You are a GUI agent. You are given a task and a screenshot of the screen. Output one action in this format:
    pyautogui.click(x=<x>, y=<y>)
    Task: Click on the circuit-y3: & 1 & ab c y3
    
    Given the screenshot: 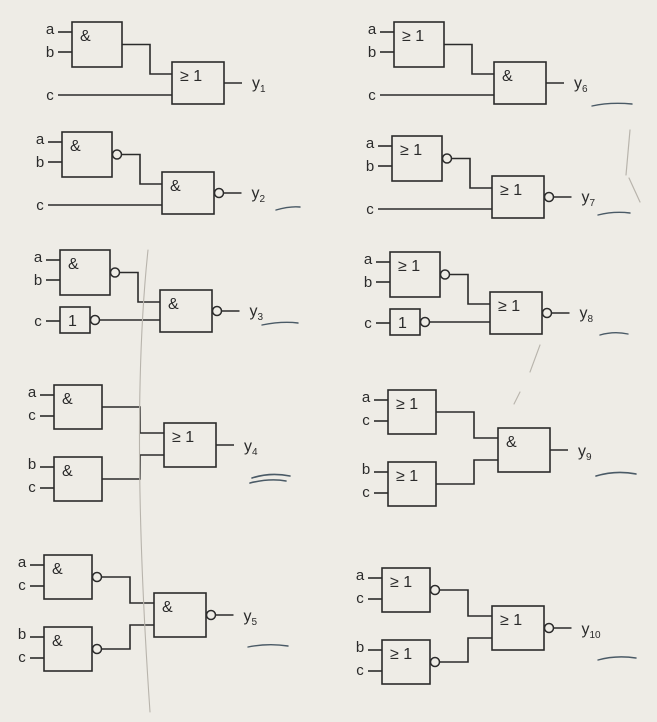 What is the action you would take?
    pyautogui.click(x=149, y=291)
    